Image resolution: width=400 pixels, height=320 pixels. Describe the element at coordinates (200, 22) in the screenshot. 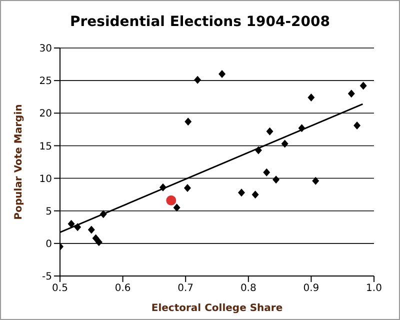

I see `chart-title: Presidential Elections 1904-2008` at that location.